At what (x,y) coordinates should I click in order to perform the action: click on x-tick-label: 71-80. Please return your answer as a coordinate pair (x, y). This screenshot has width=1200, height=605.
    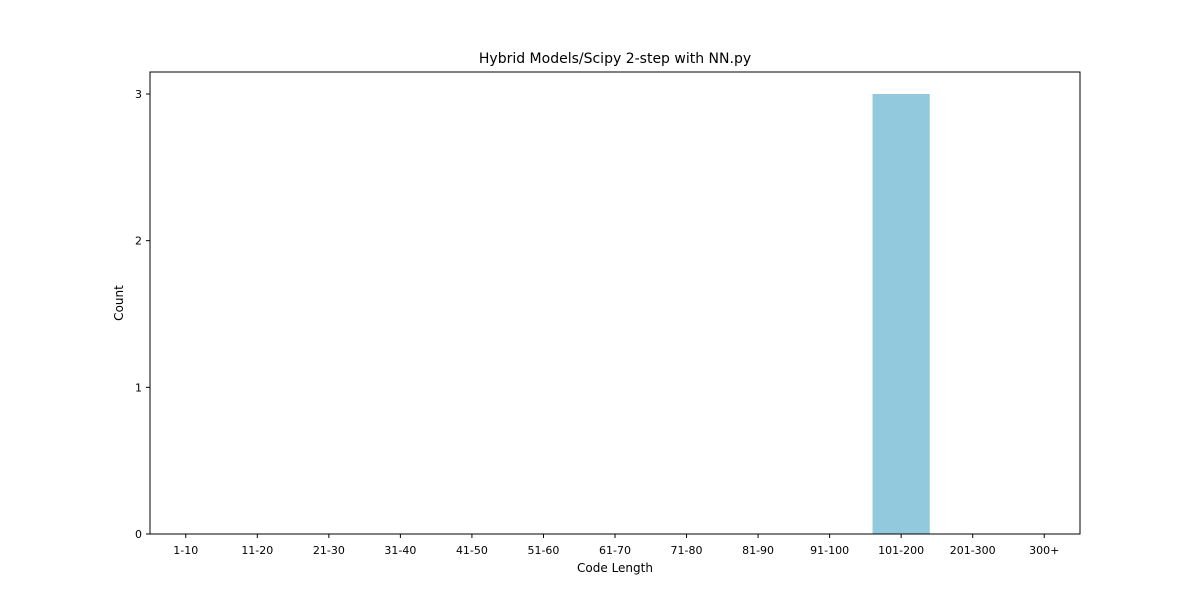
    Looking at the image, I should click on (687, 550).